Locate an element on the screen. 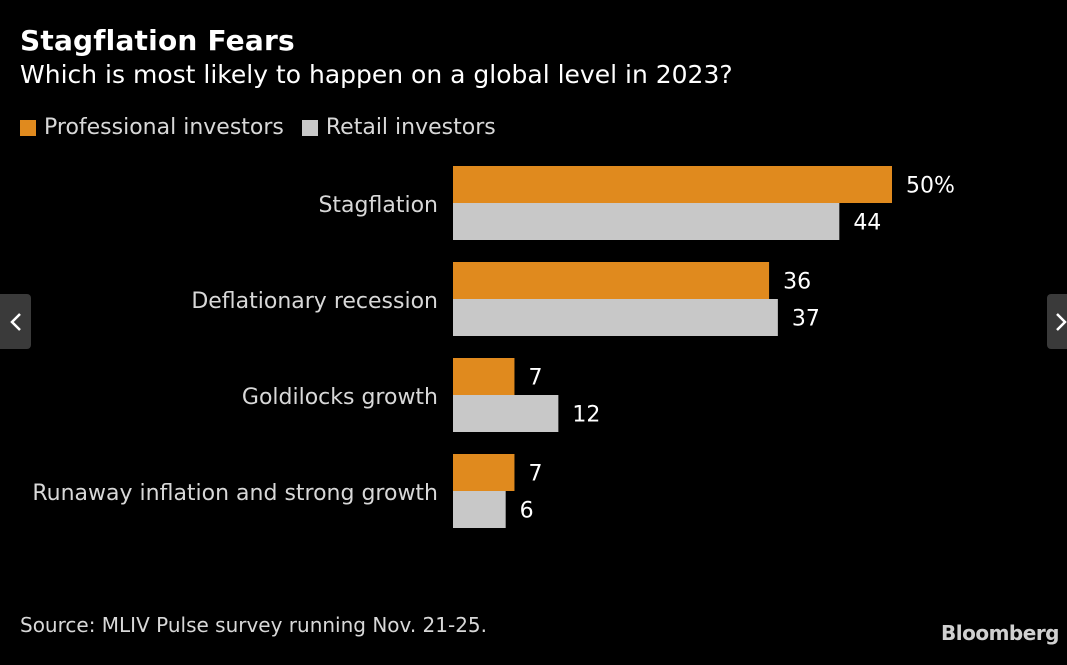 This screenshot has height=665, width=1067. legend-label-retail: Retail investors is located at coordinates (410, 127).